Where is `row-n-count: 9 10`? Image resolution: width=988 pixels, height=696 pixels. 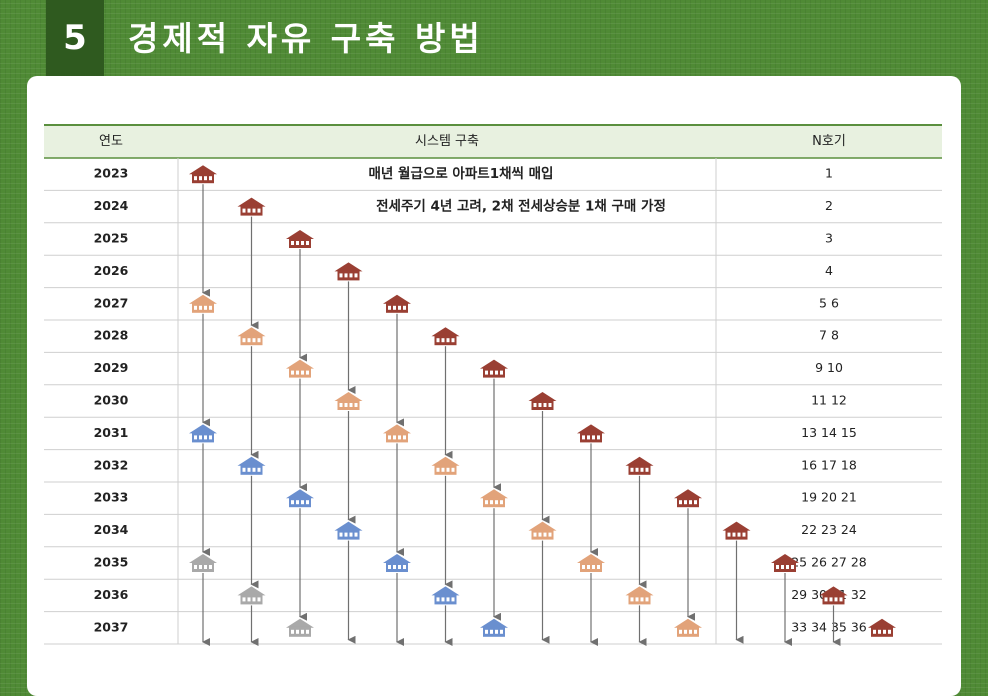 row-n-count: 9 10 is located at coordinates (829, 367).